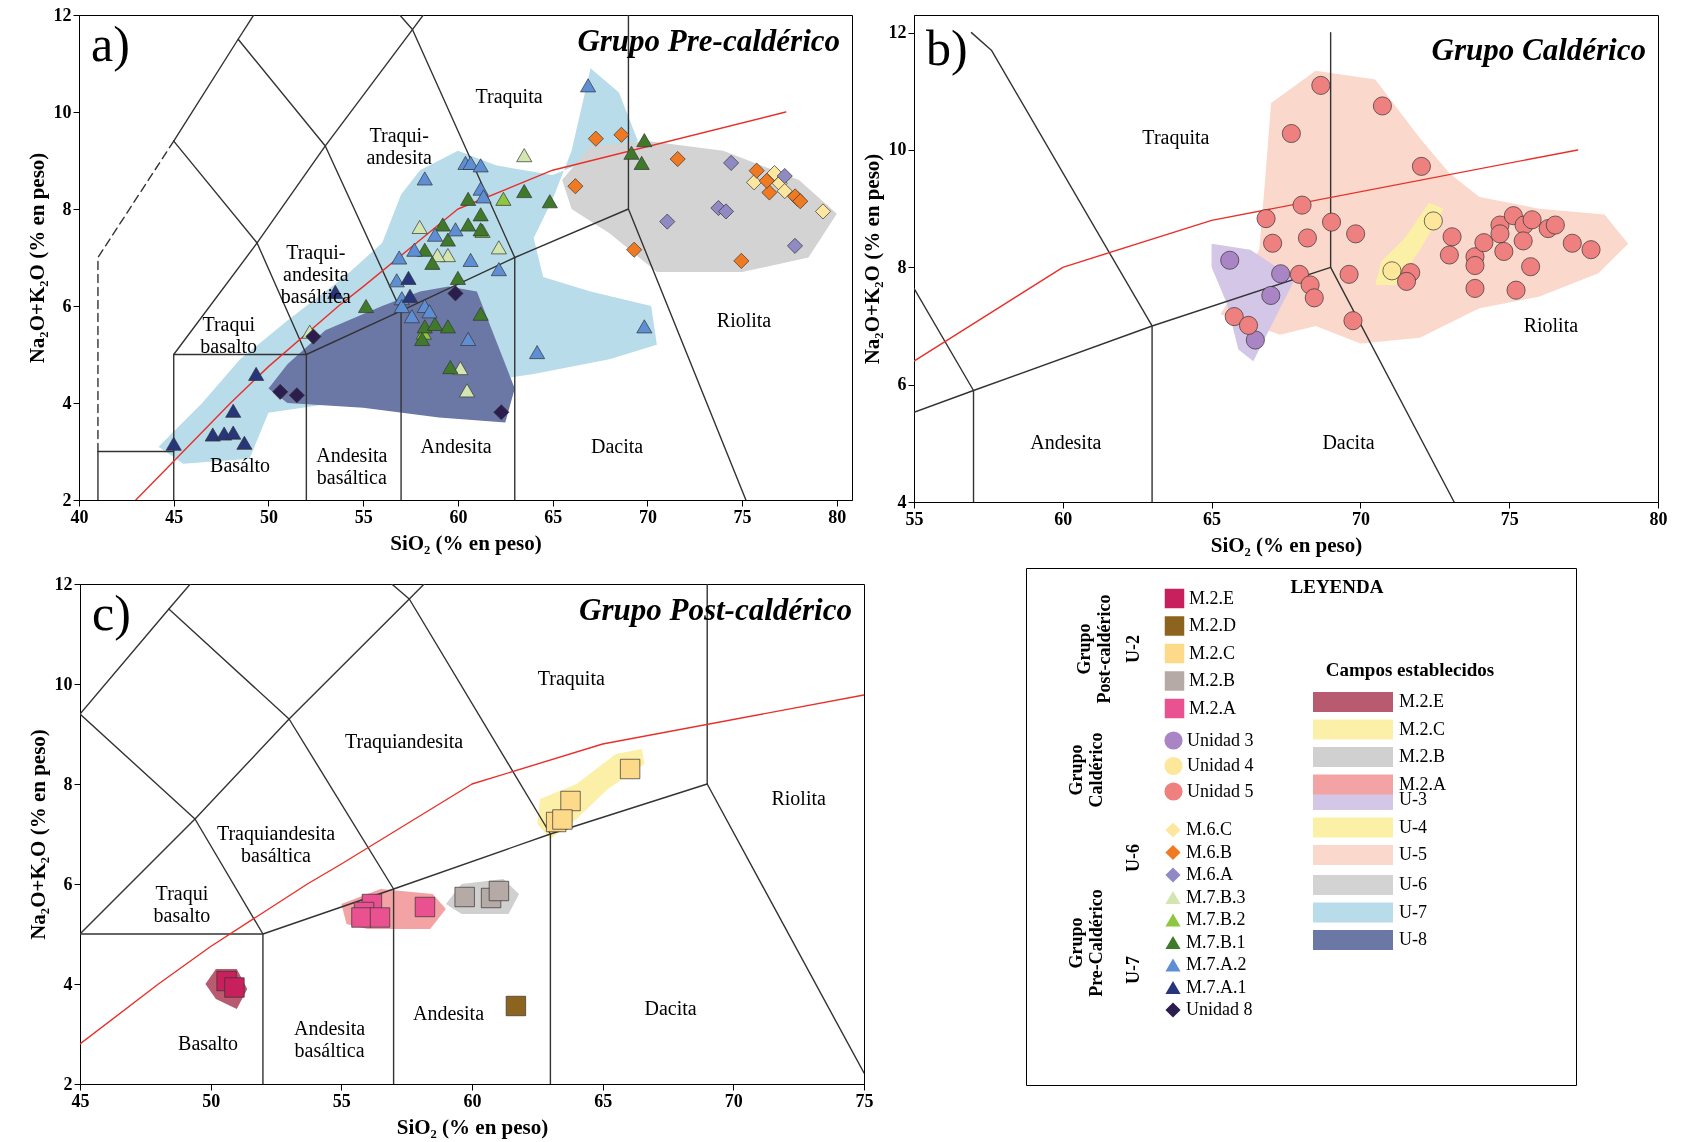 This screenshot has width=1681, height=1142. I want to click on legend-label: M.6.A, so click(1210, 874).